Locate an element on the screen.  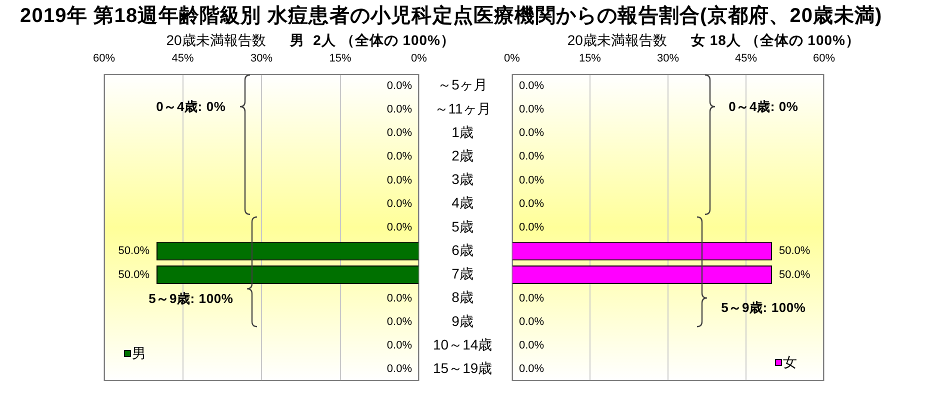
y-tick-label: ～11ヶ月 is located at coordinates (462, 108).